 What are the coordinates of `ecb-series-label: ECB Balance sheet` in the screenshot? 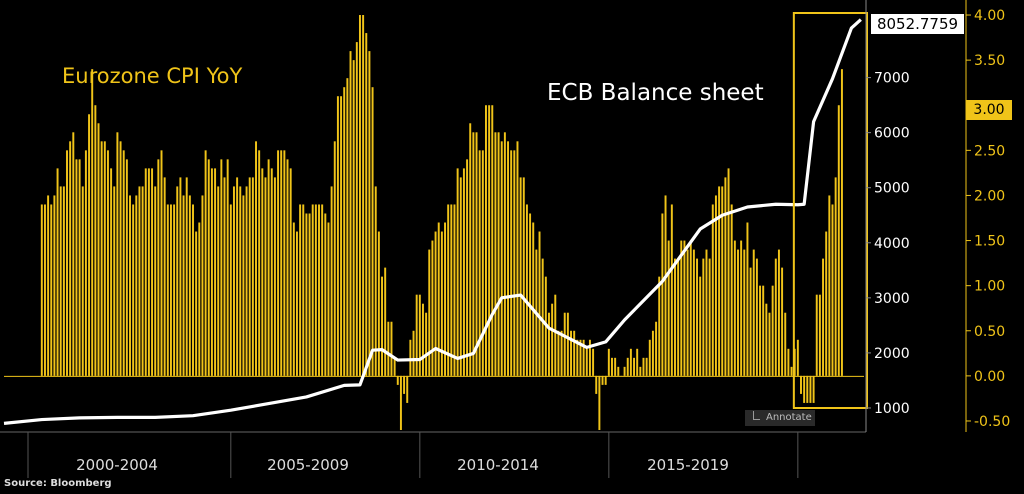 It's located at (655, 93).